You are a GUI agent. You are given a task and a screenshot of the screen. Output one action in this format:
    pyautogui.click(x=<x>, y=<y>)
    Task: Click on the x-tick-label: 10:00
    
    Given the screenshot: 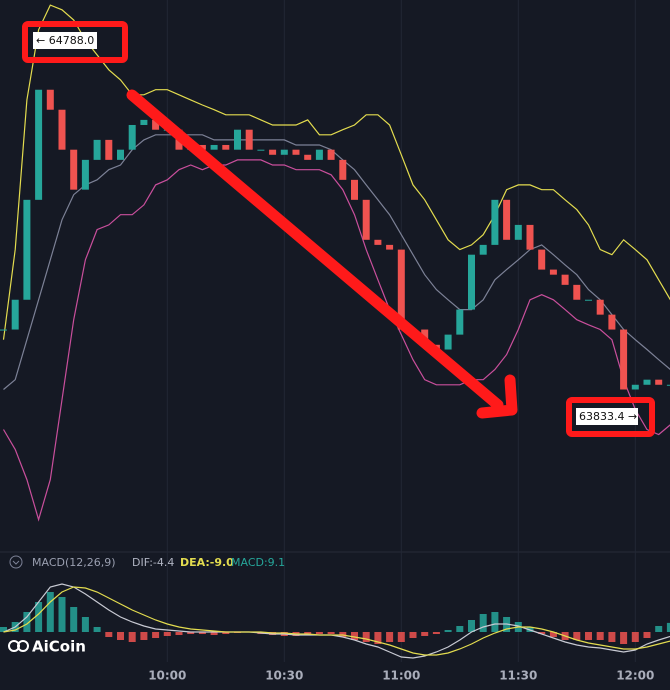 What is the action you would take?
    pyautogui.click(x=167, y=676)
    